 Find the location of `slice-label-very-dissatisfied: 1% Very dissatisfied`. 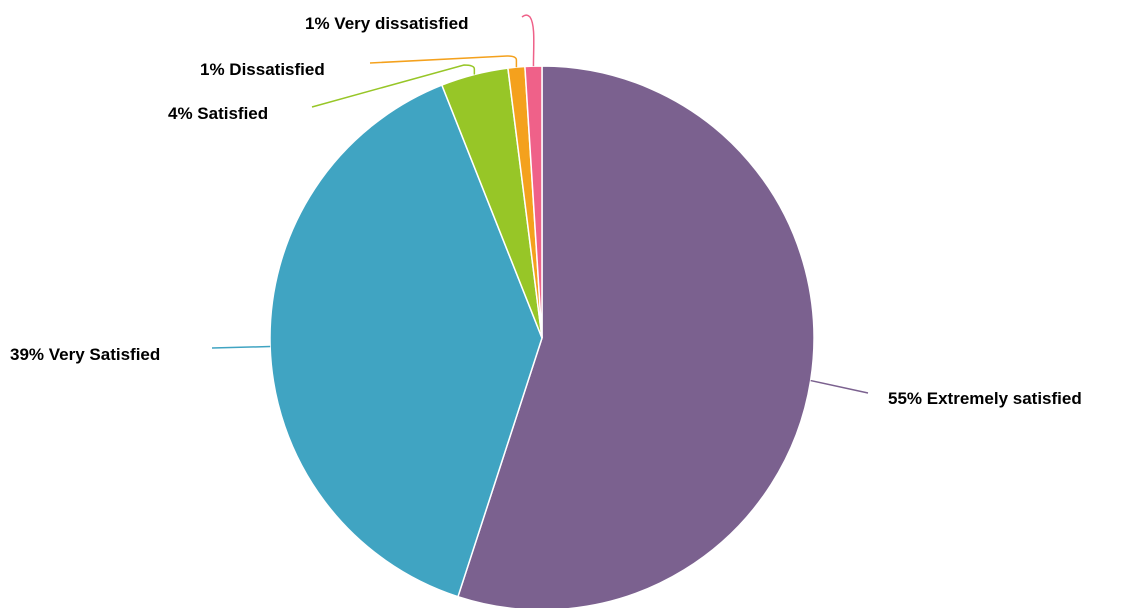

slice-label-very-dissatisfied: 1% Very dissatisfied is located at coordinates (386, 23).